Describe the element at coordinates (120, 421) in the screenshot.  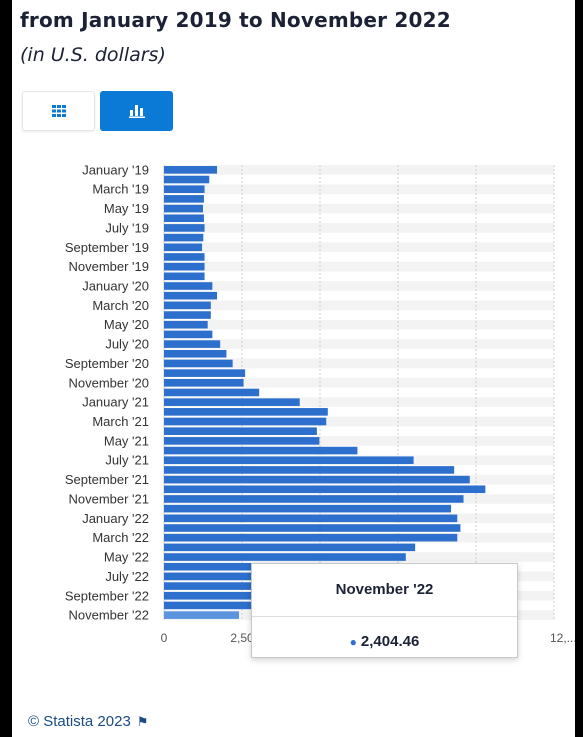
I see `y-tick-label: March '21` at that location.